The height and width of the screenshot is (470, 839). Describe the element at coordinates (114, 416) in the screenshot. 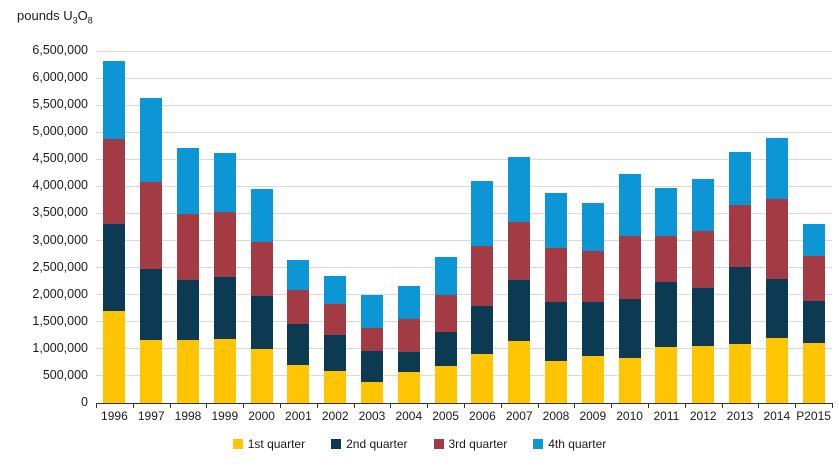

I see `x-axis-label: 1996` at that location.